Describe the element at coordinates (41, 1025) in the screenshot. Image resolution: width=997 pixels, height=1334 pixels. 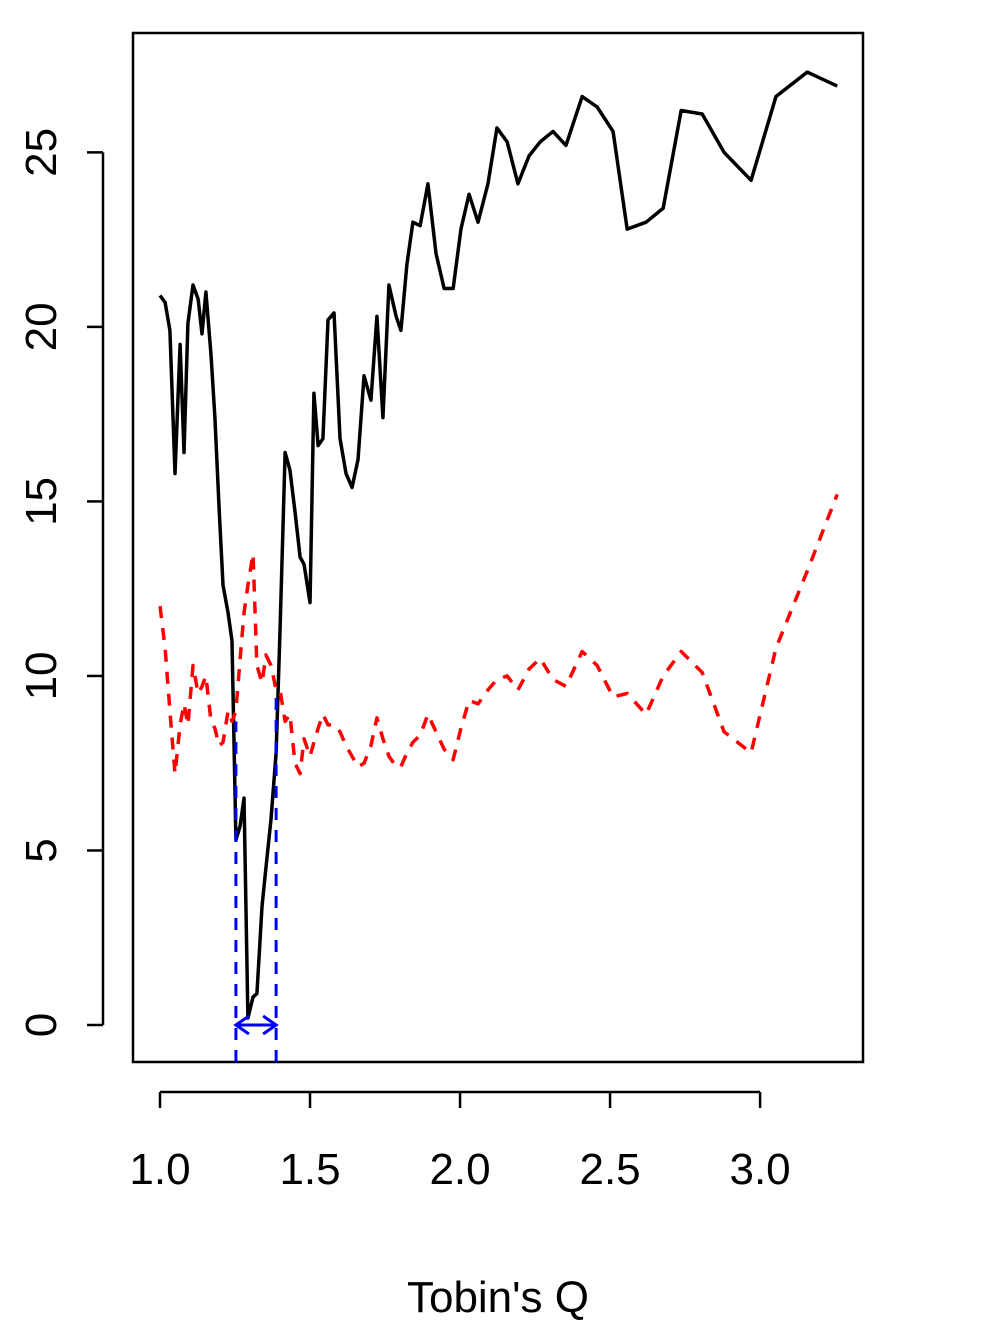
I see `y-tick-label: 0` at that location.